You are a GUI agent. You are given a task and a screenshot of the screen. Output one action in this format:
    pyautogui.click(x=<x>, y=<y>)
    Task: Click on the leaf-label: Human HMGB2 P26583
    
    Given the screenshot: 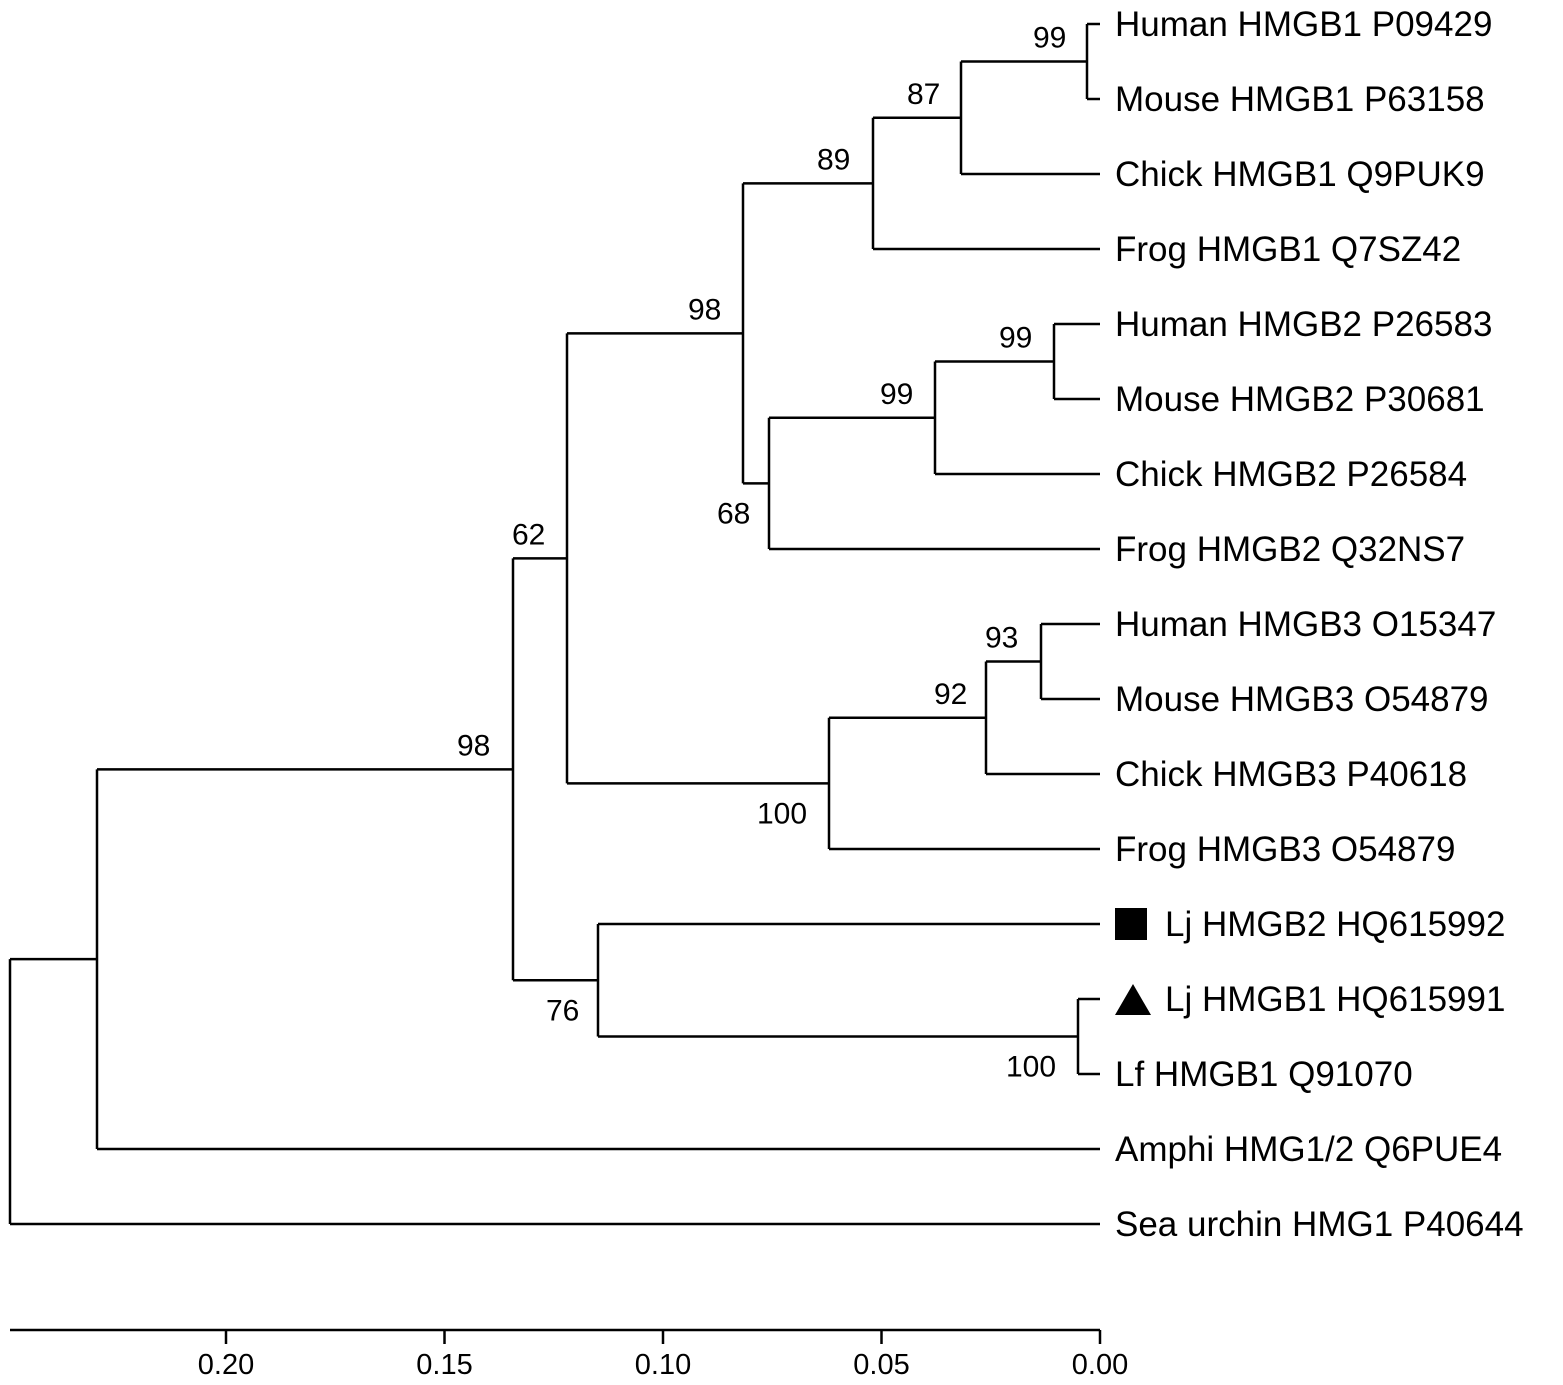 What is the action you would take?
    pyautogui.click(x=1303, y=324)
    